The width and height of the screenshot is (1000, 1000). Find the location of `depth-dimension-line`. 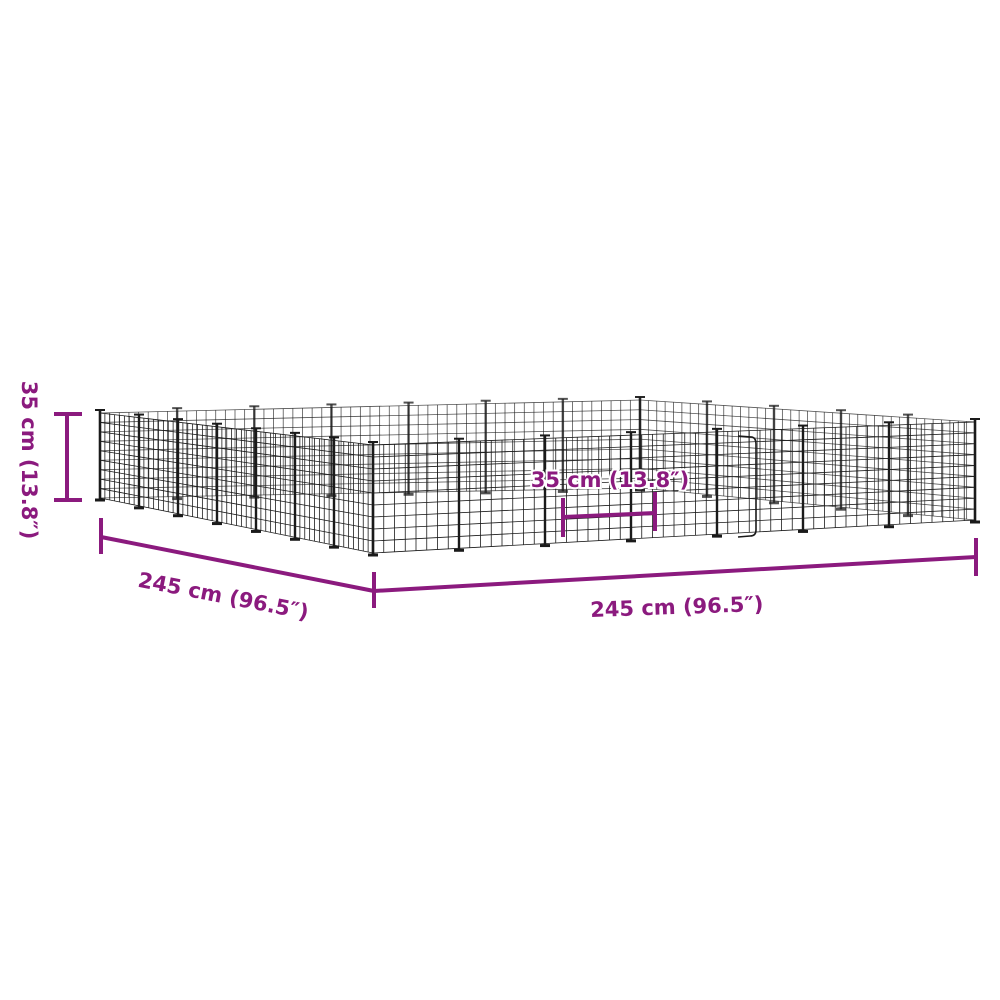

depth-dimension-line is located at coordinates (237, 564).